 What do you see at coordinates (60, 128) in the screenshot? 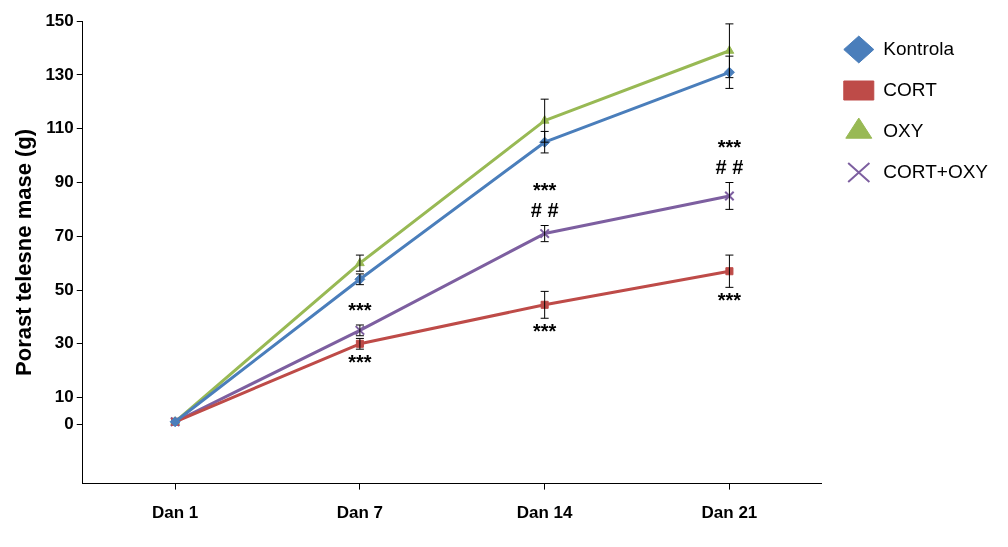
I see `y-tick-label: 110` at bounding box center [60, 128].